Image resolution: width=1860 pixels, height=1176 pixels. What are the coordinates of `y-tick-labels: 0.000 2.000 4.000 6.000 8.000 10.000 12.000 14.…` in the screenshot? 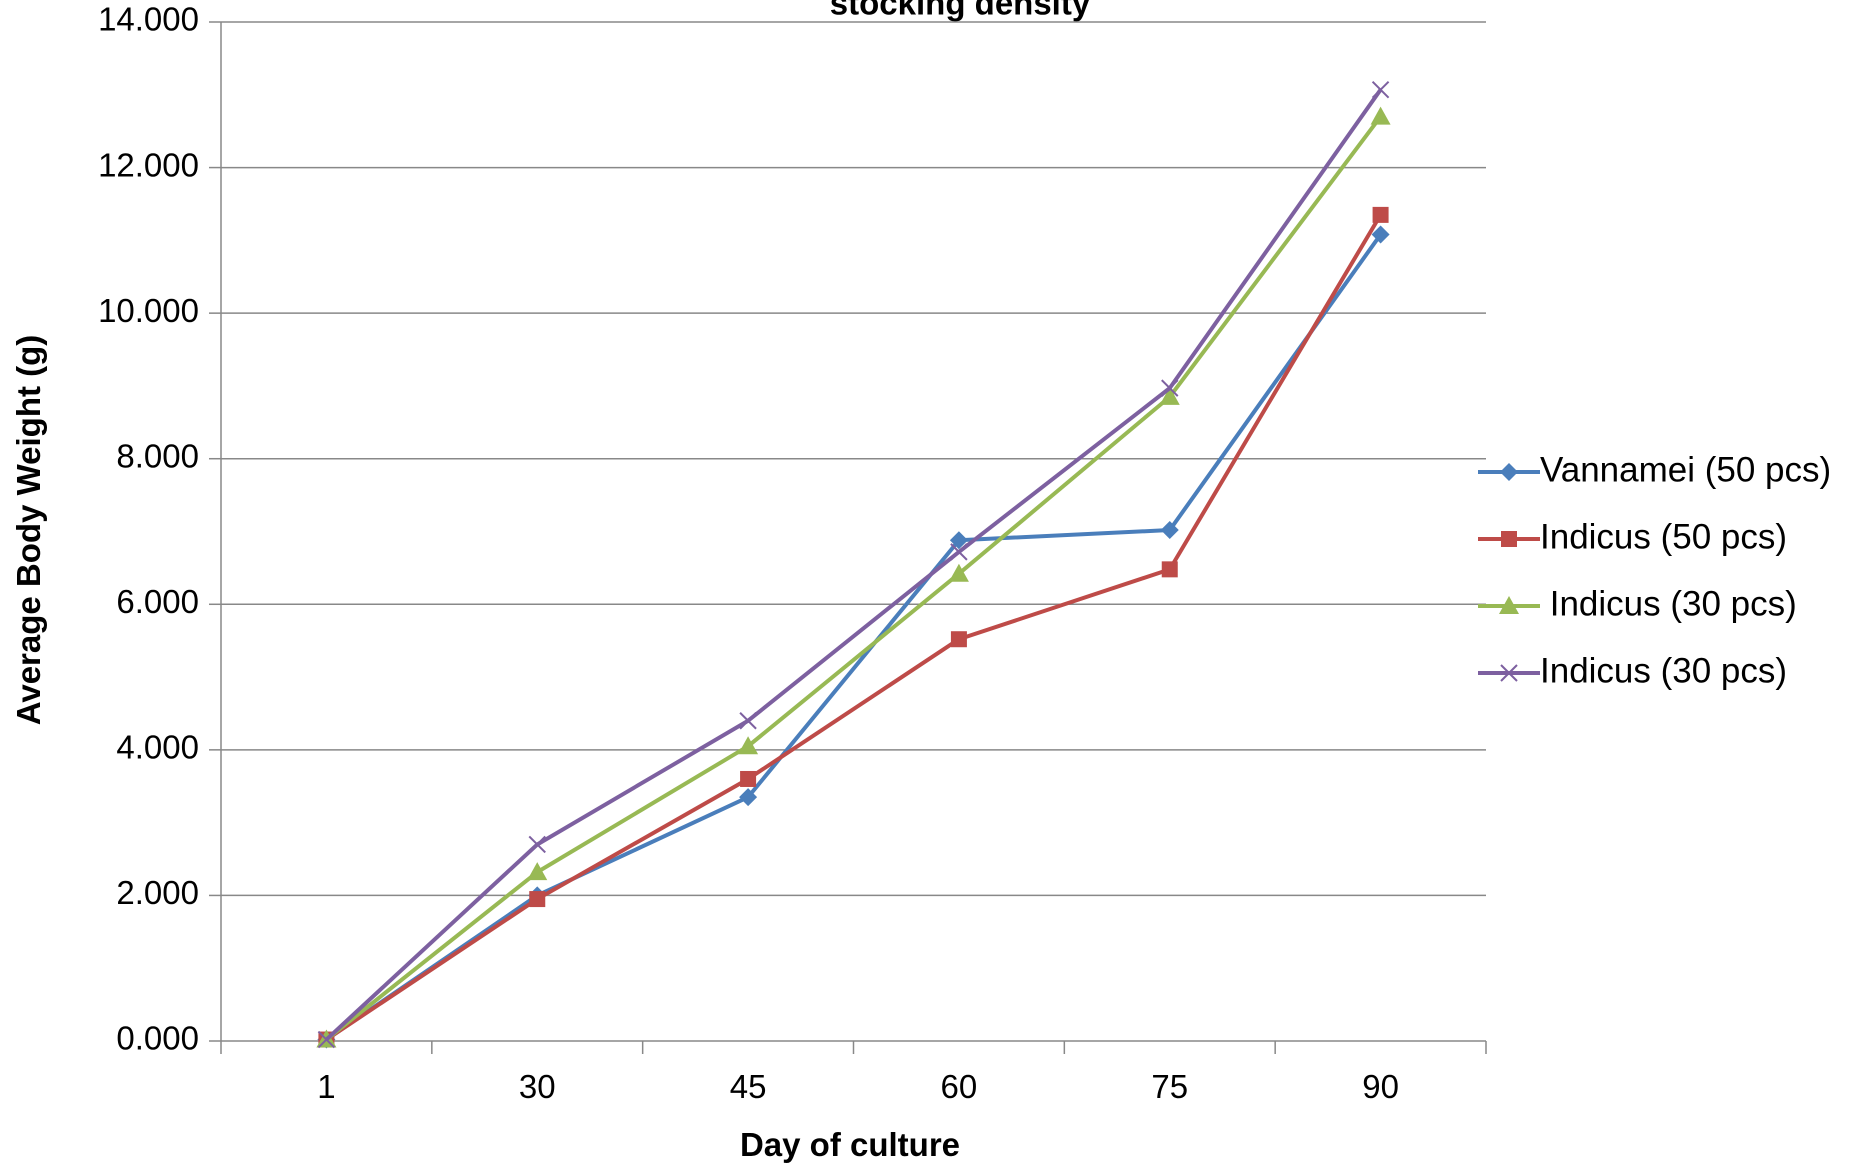 It's located at (148, 529).